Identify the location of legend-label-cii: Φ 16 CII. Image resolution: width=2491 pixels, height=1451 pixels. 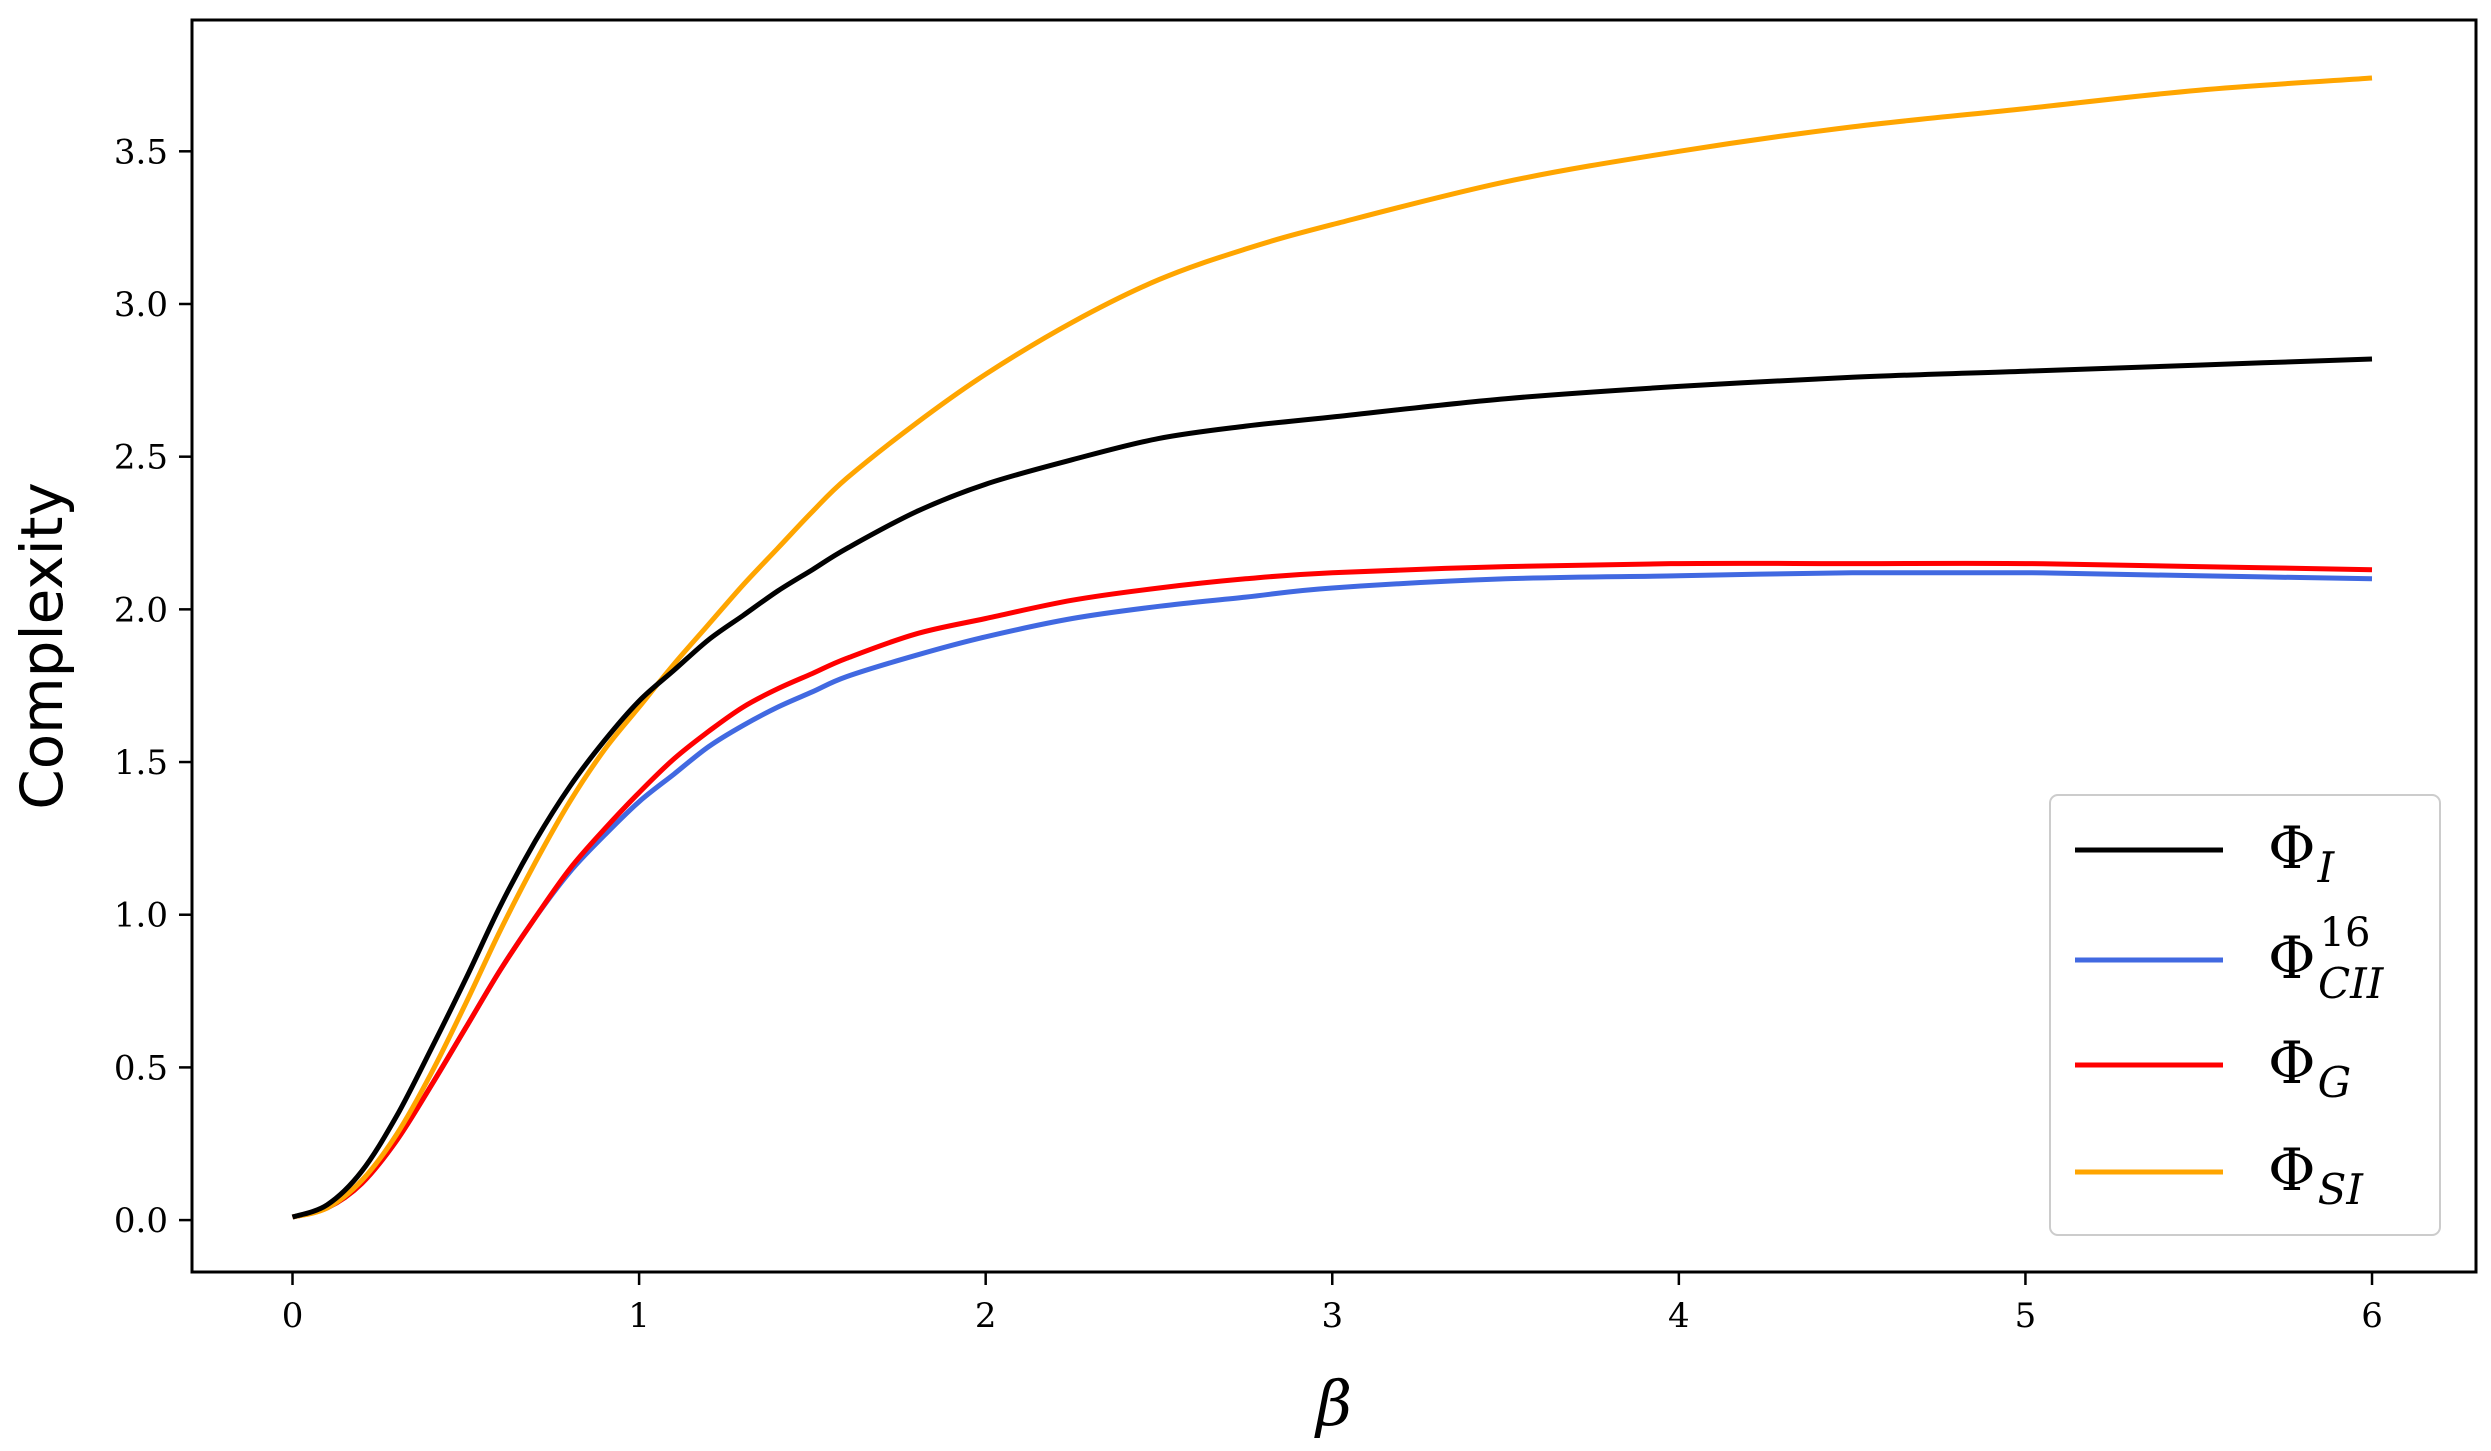
(2326, 959).